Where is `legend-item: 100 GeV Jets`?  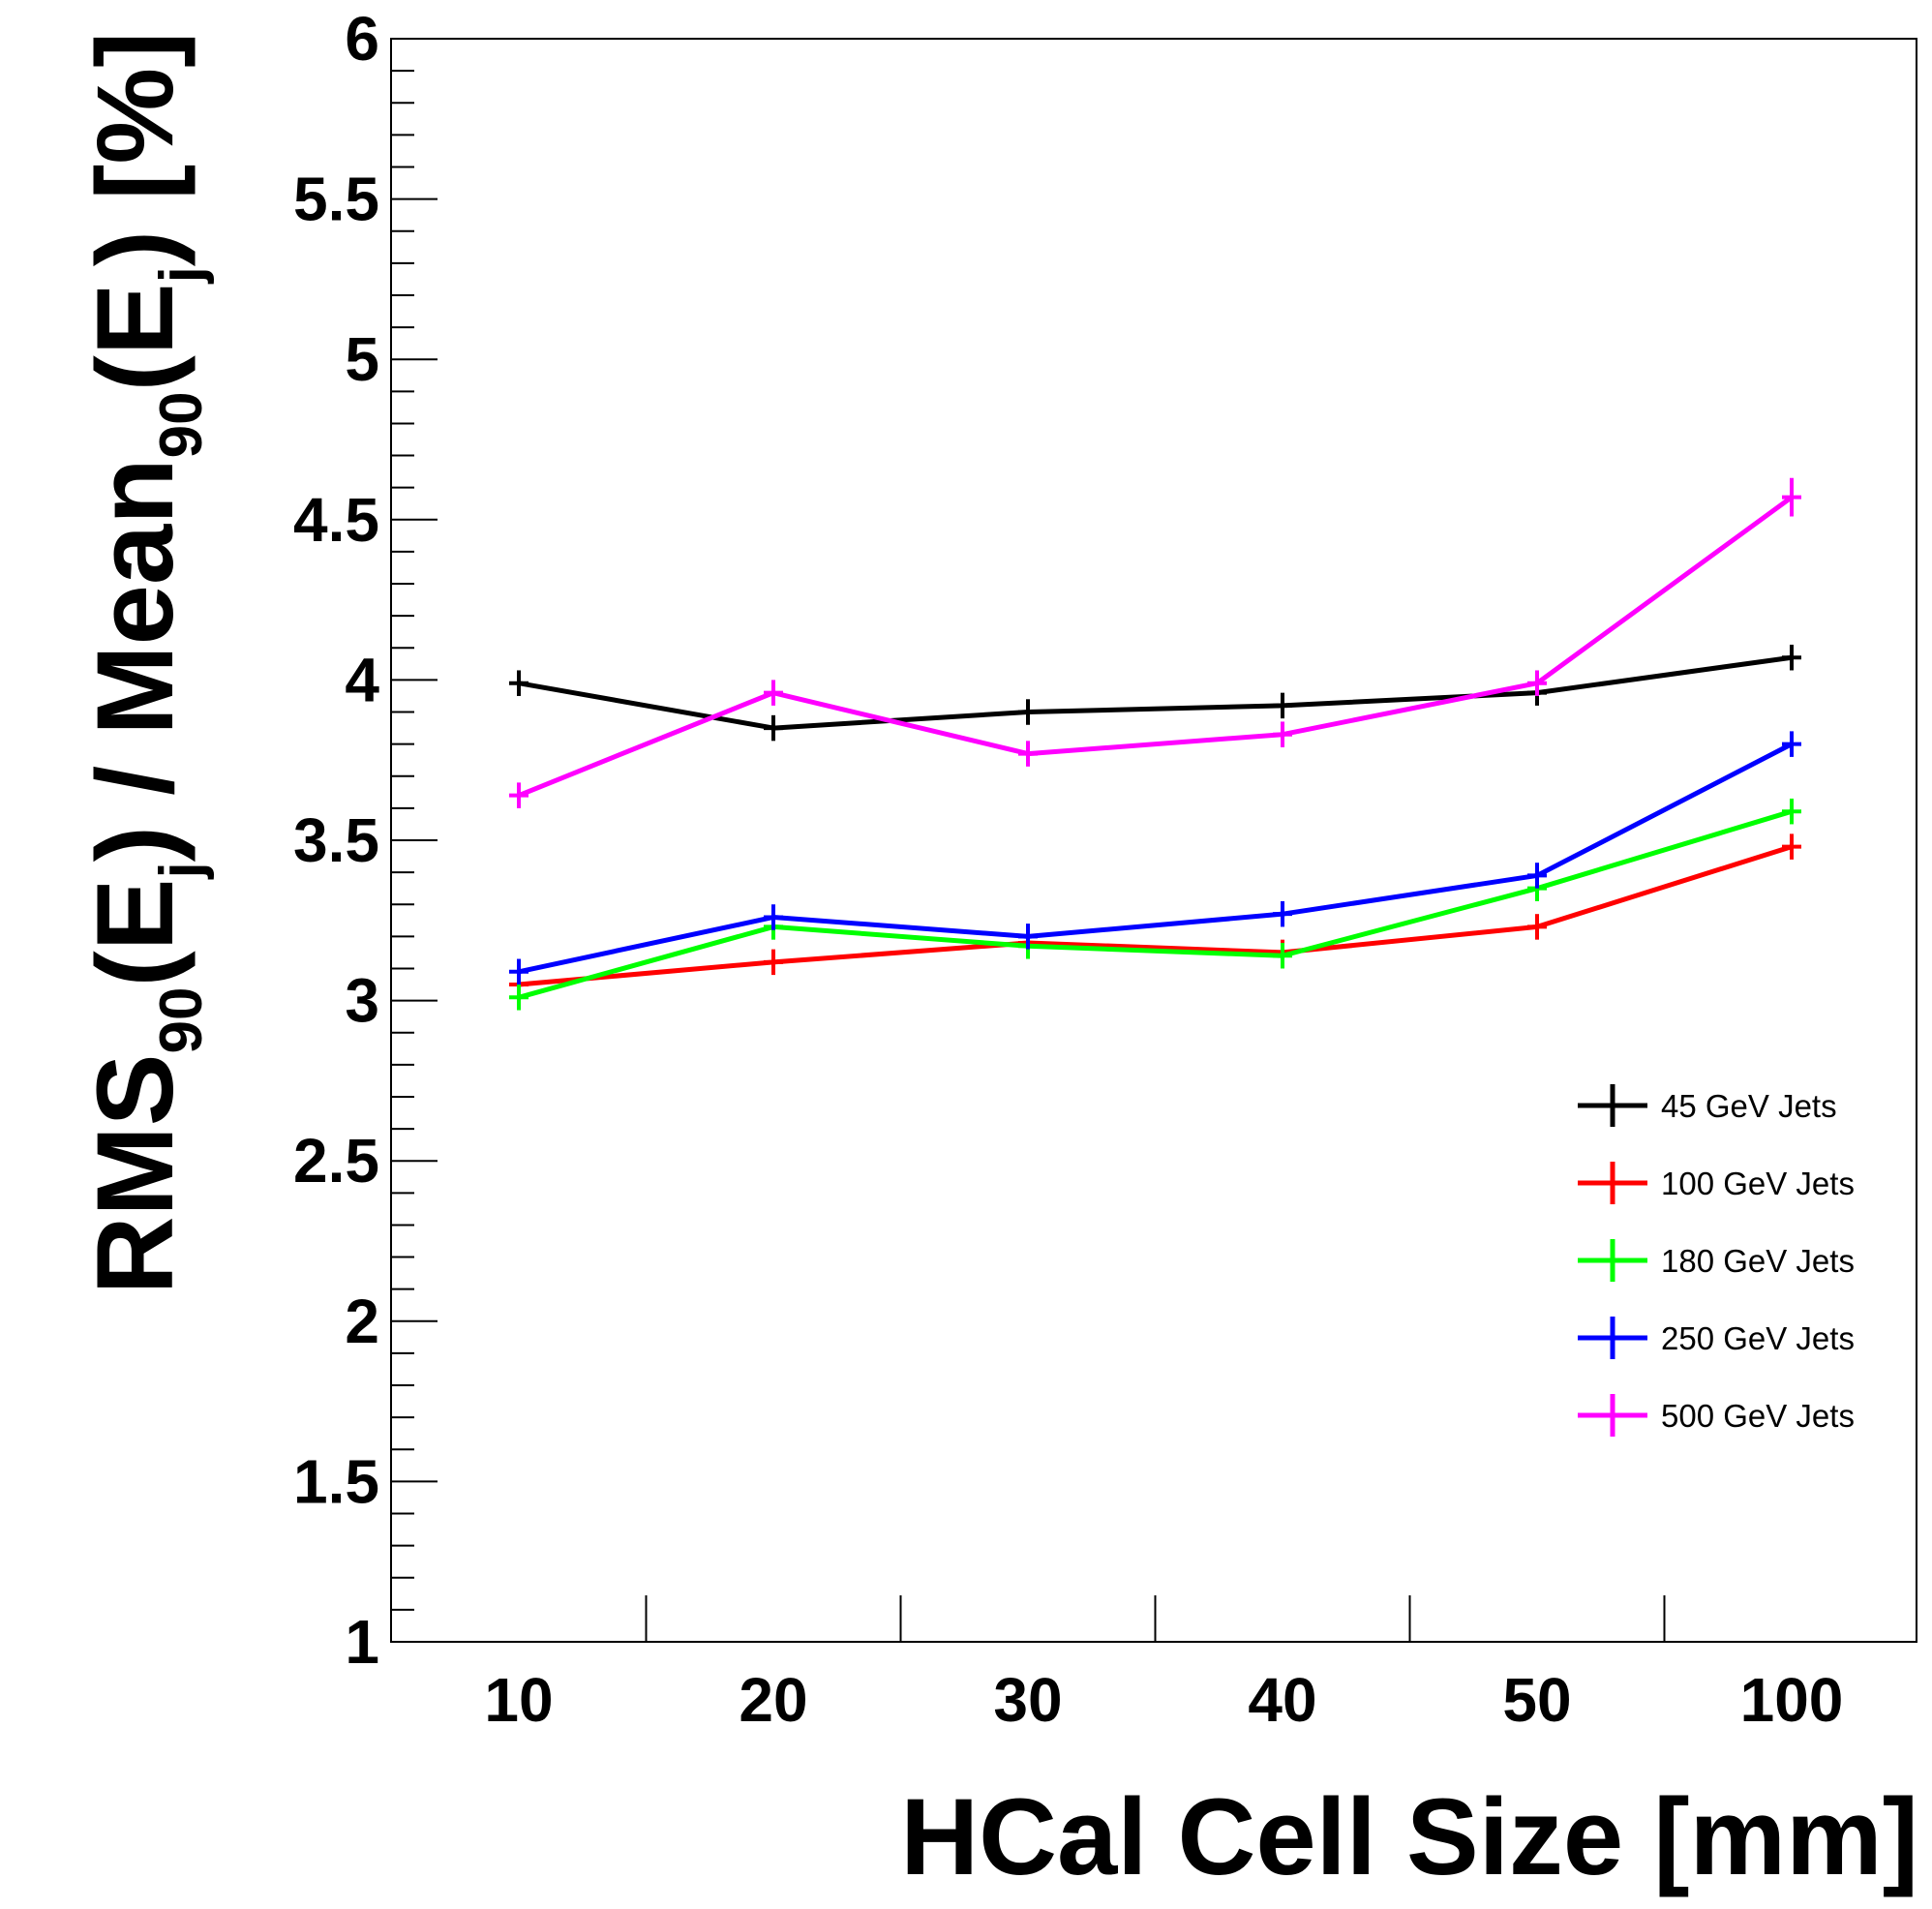
legend-item: 100 GeV Jets is located at coordinates (1716, 1183).